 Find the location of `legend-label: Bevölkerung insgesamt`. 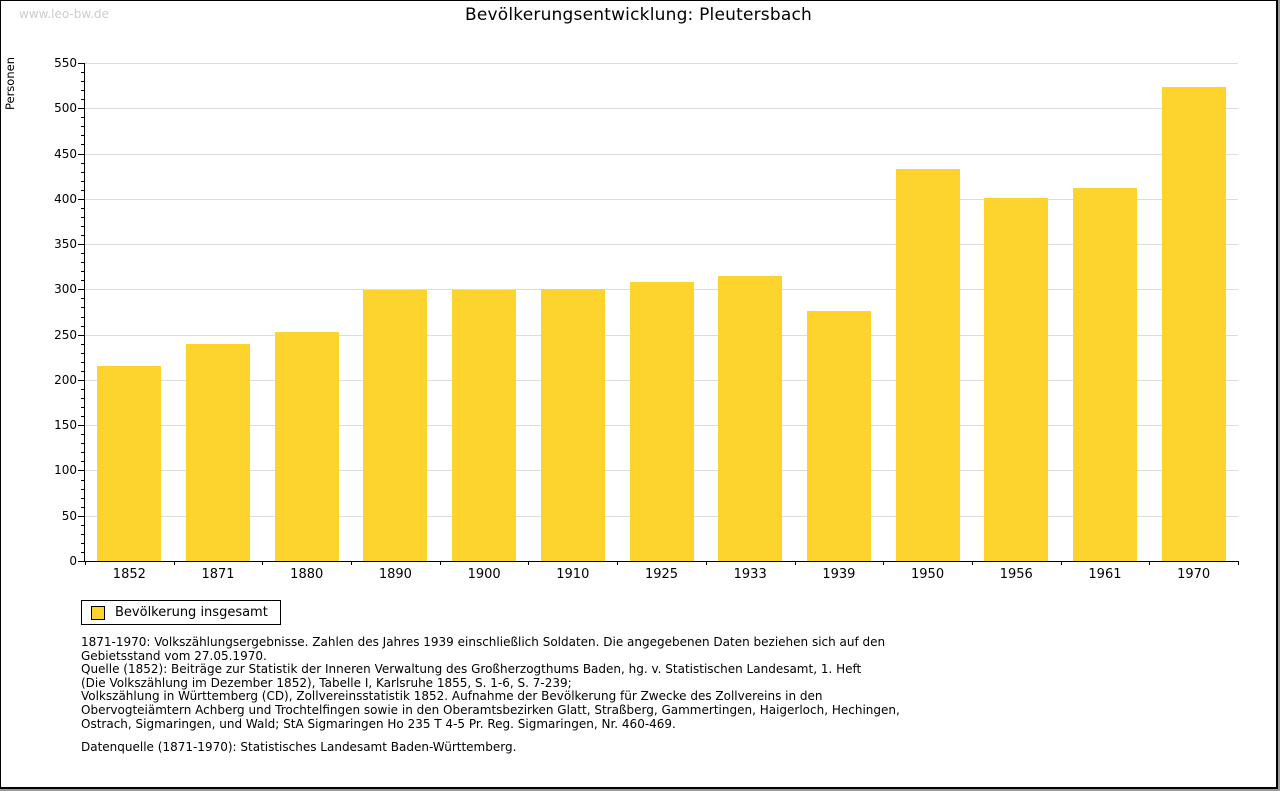

legend-label: Bevölkerung insgesamt is located at coordinates (191, 612).